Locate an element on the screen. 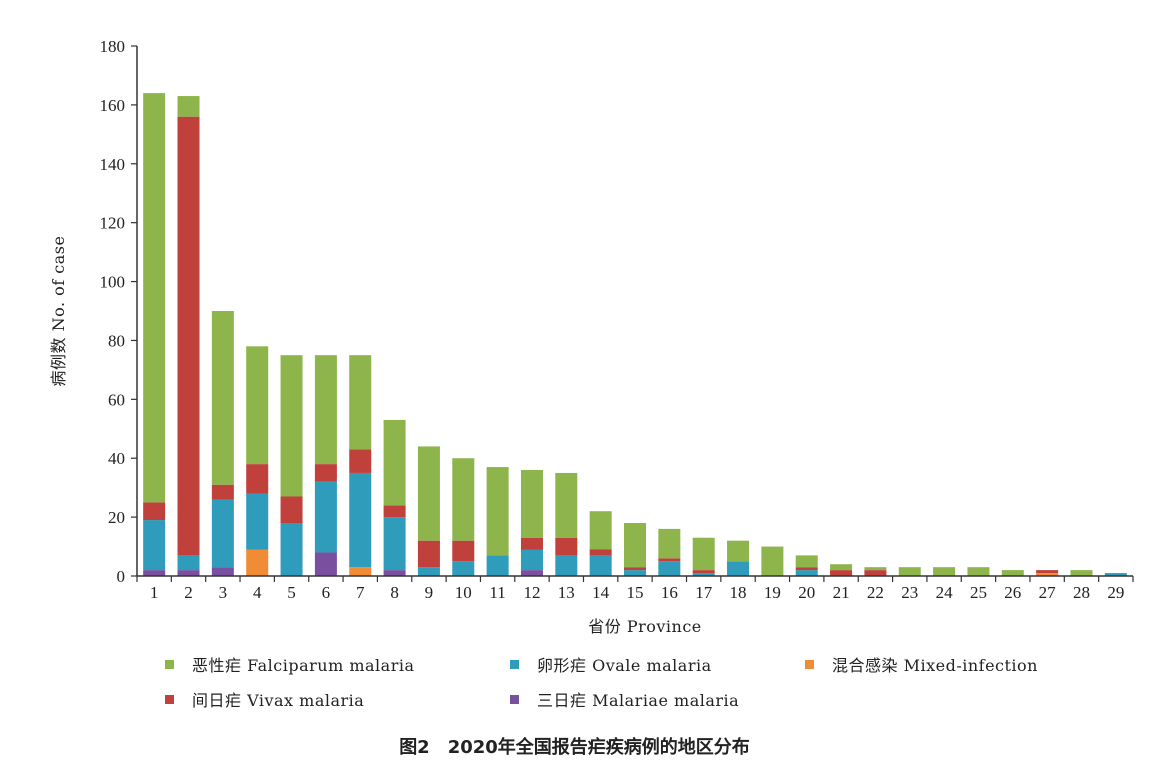 Image resolution: width=1149 pixels, height=765 pixels. x-tick-label: 3 is located at coordinates (223, 592).